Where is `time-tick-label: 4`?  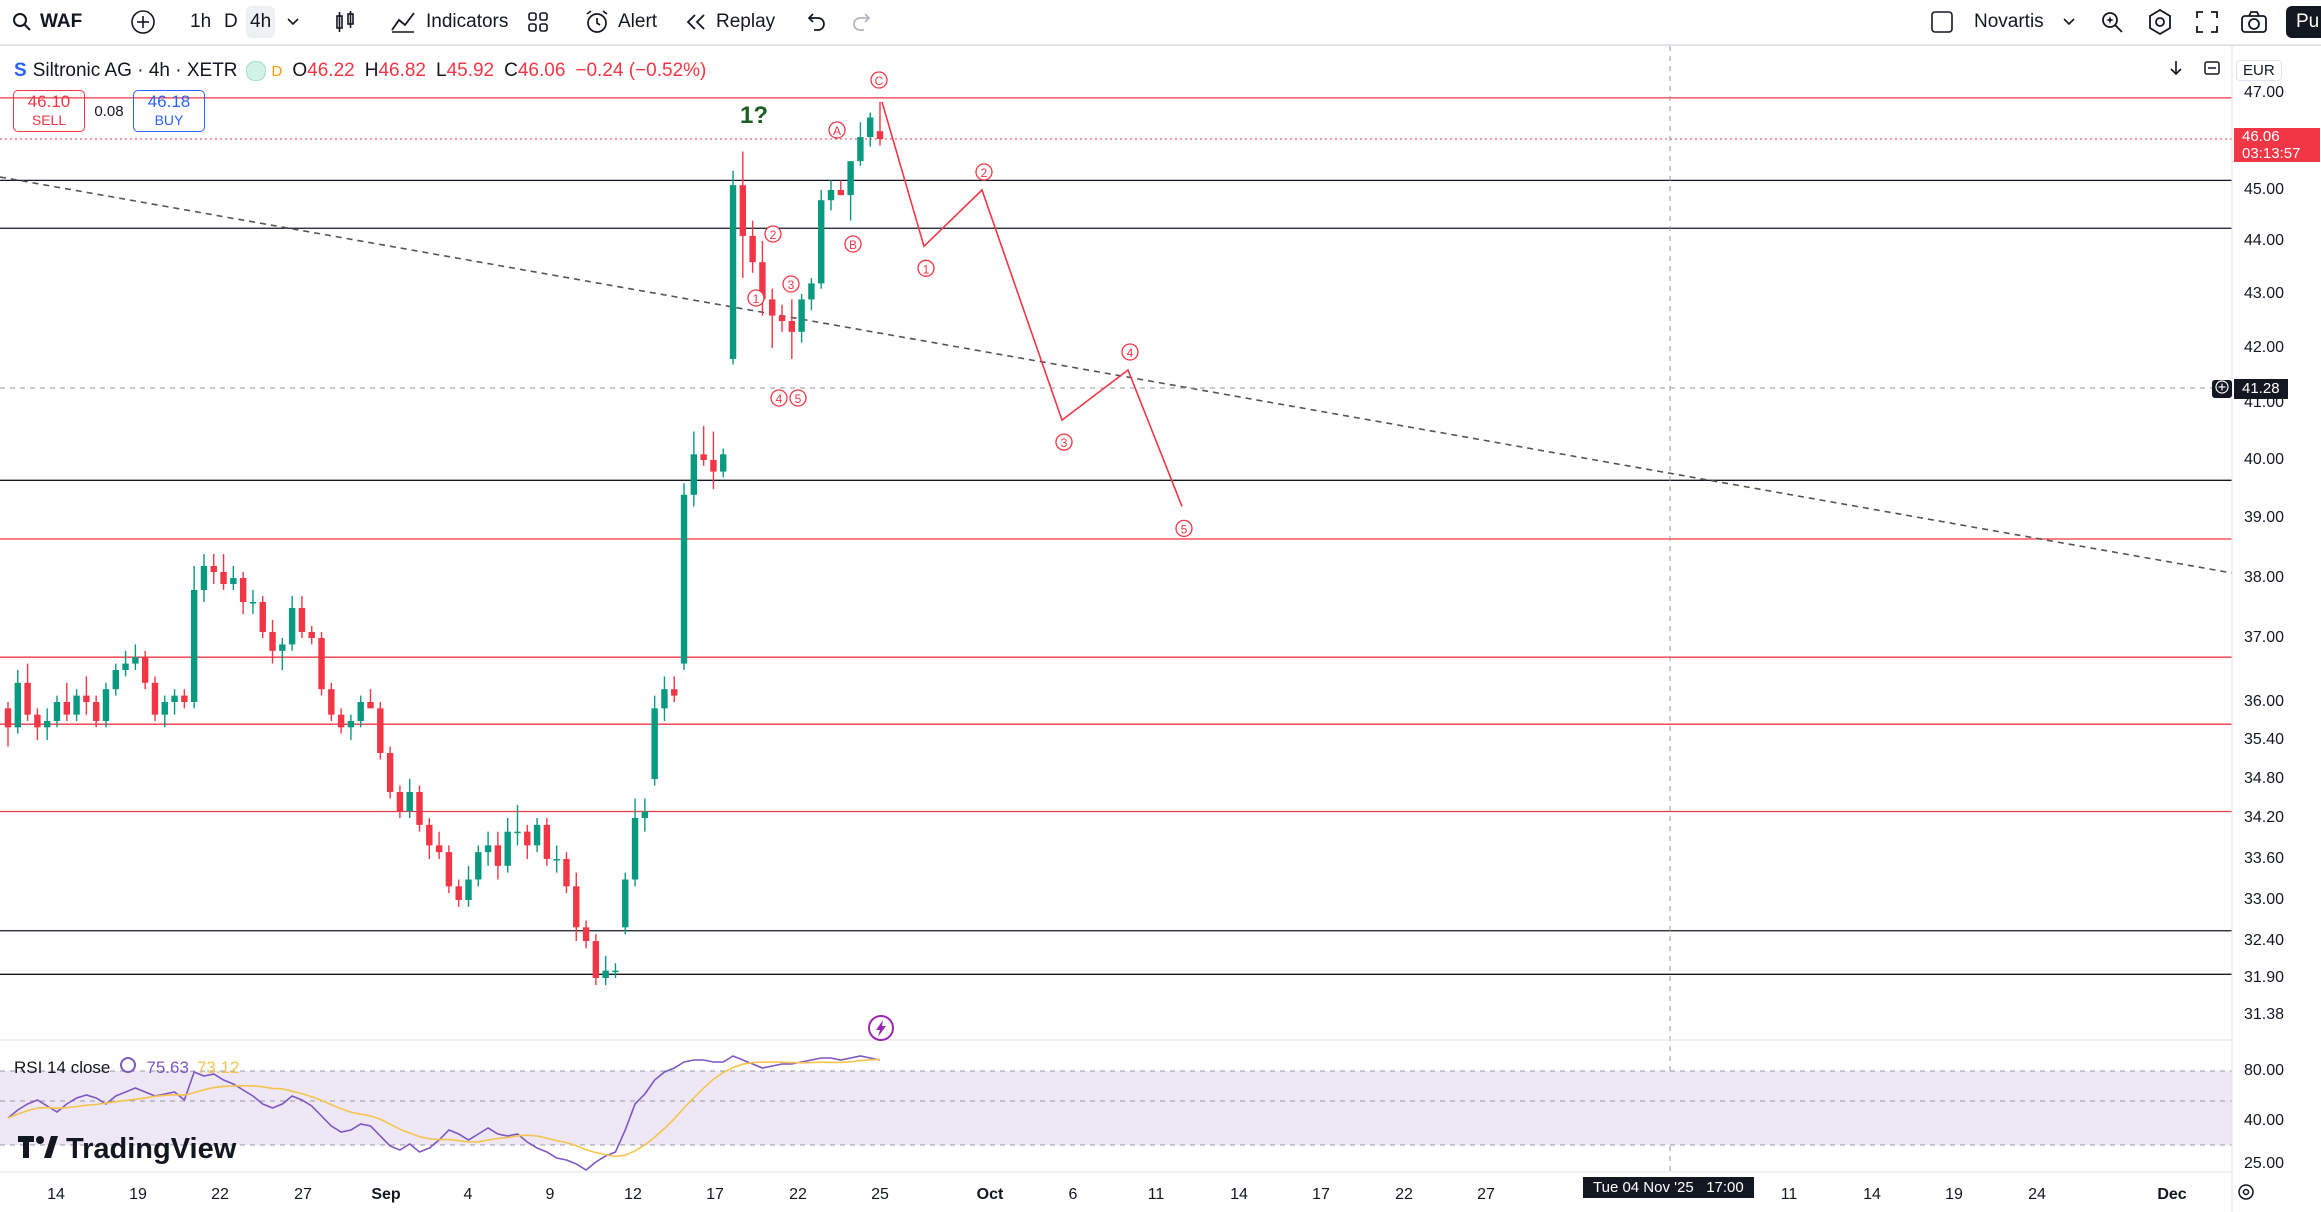
time-tick-label: 4 is located at coordinates (468, 1194).